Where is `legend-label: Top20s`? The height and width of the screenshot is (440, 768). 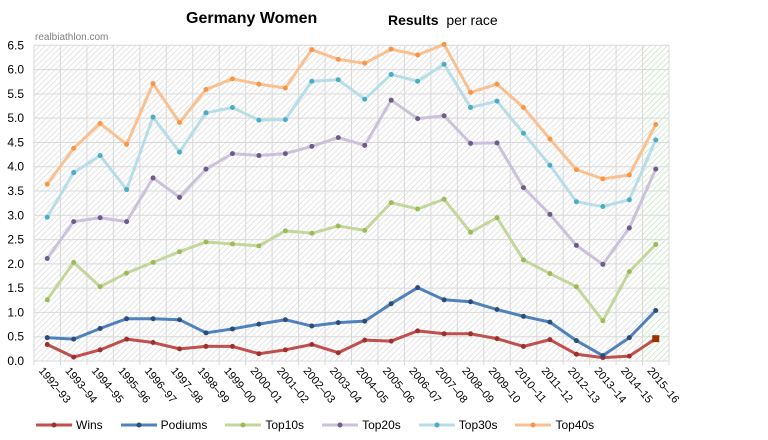
legend-label: Top20s is located at coordinates (381, 425).